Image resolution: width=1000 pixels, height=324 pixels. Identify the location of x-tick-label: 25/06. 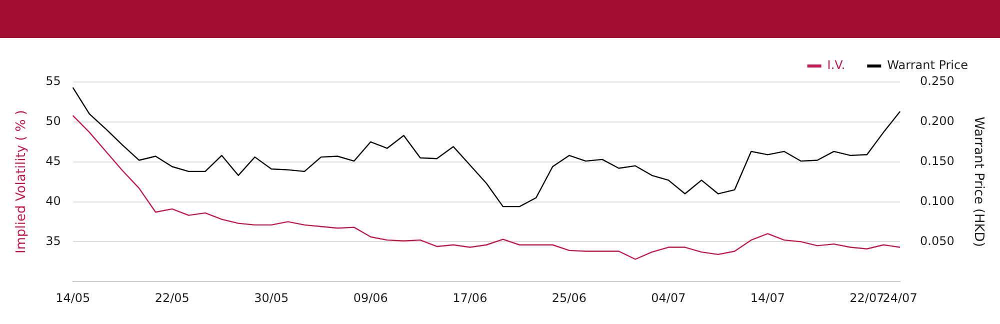
(569, 297).